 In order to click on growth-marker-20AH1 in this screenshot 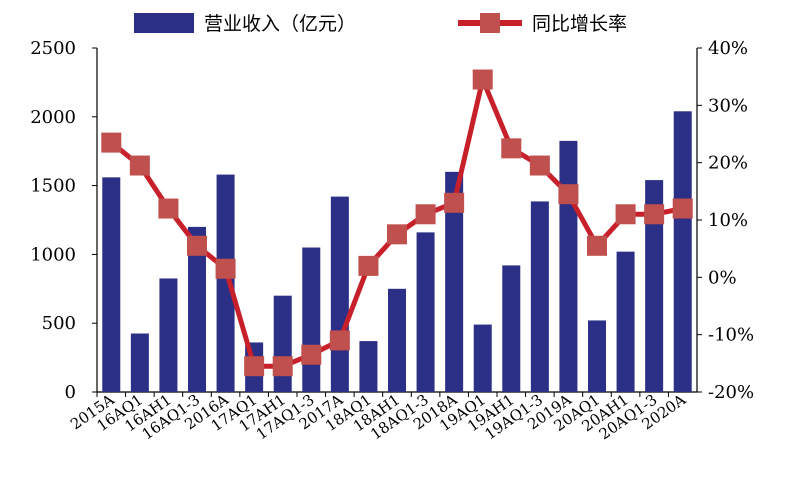, I will do `click(625, 214)`.